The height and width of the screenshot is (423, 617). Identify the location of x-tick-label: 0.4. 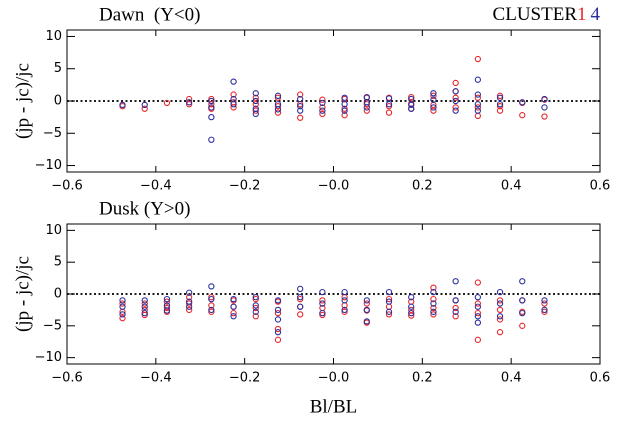
(511, 378).